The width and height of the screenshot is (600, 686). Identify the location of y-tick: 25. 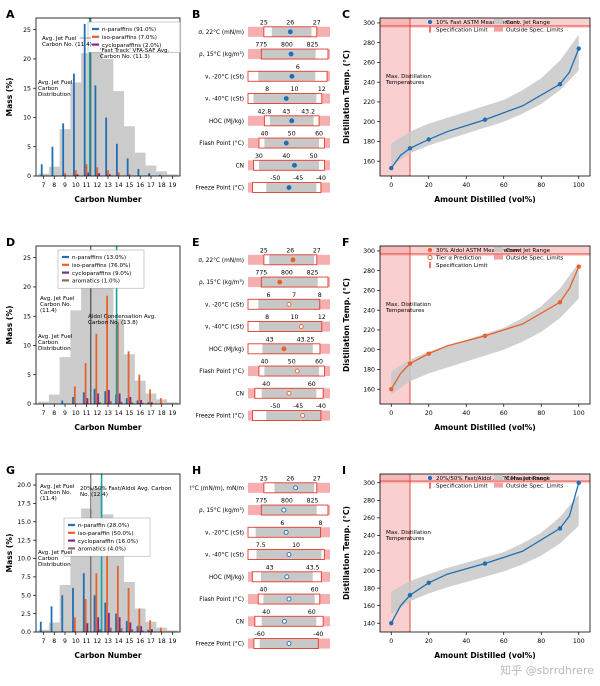
(27, 258).